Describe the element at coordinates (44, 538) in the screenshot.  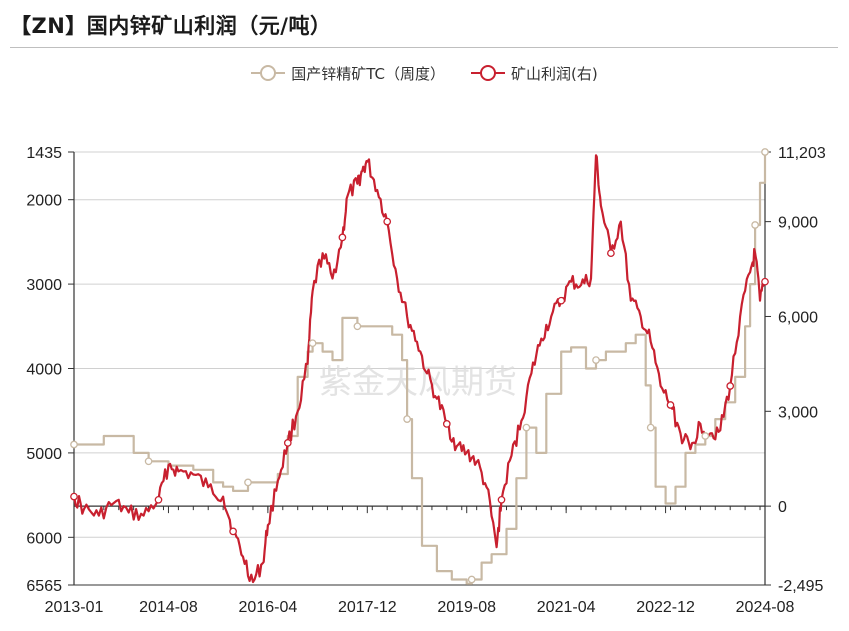
I see `left-axis-tick-label: 6000` at that location.